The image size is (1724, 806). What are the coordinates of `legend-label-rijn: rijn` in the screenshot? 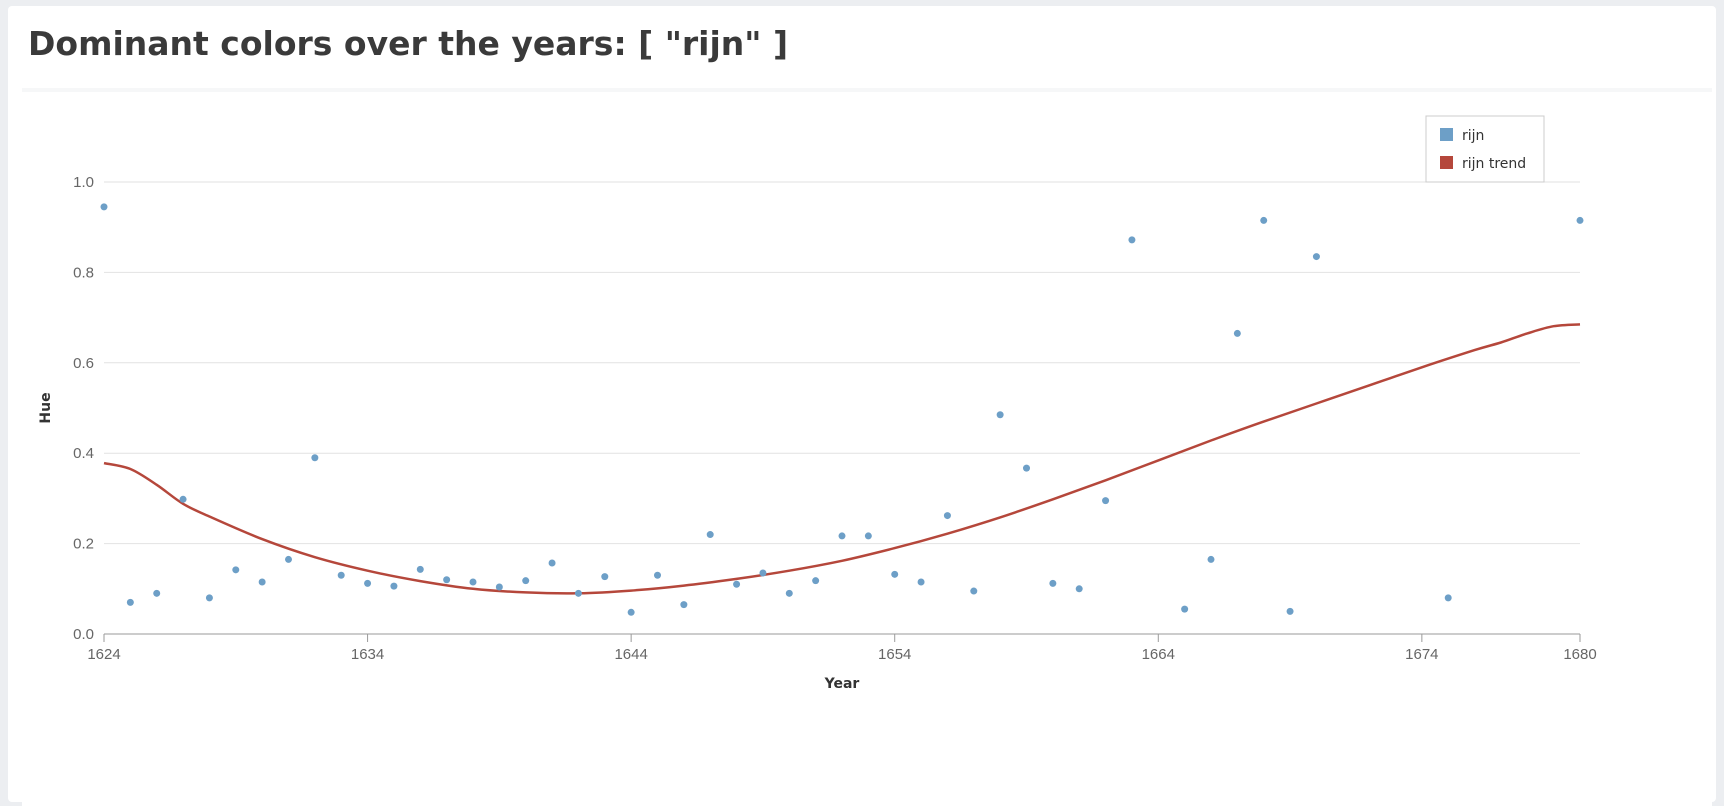 It's located at (1473, 136).